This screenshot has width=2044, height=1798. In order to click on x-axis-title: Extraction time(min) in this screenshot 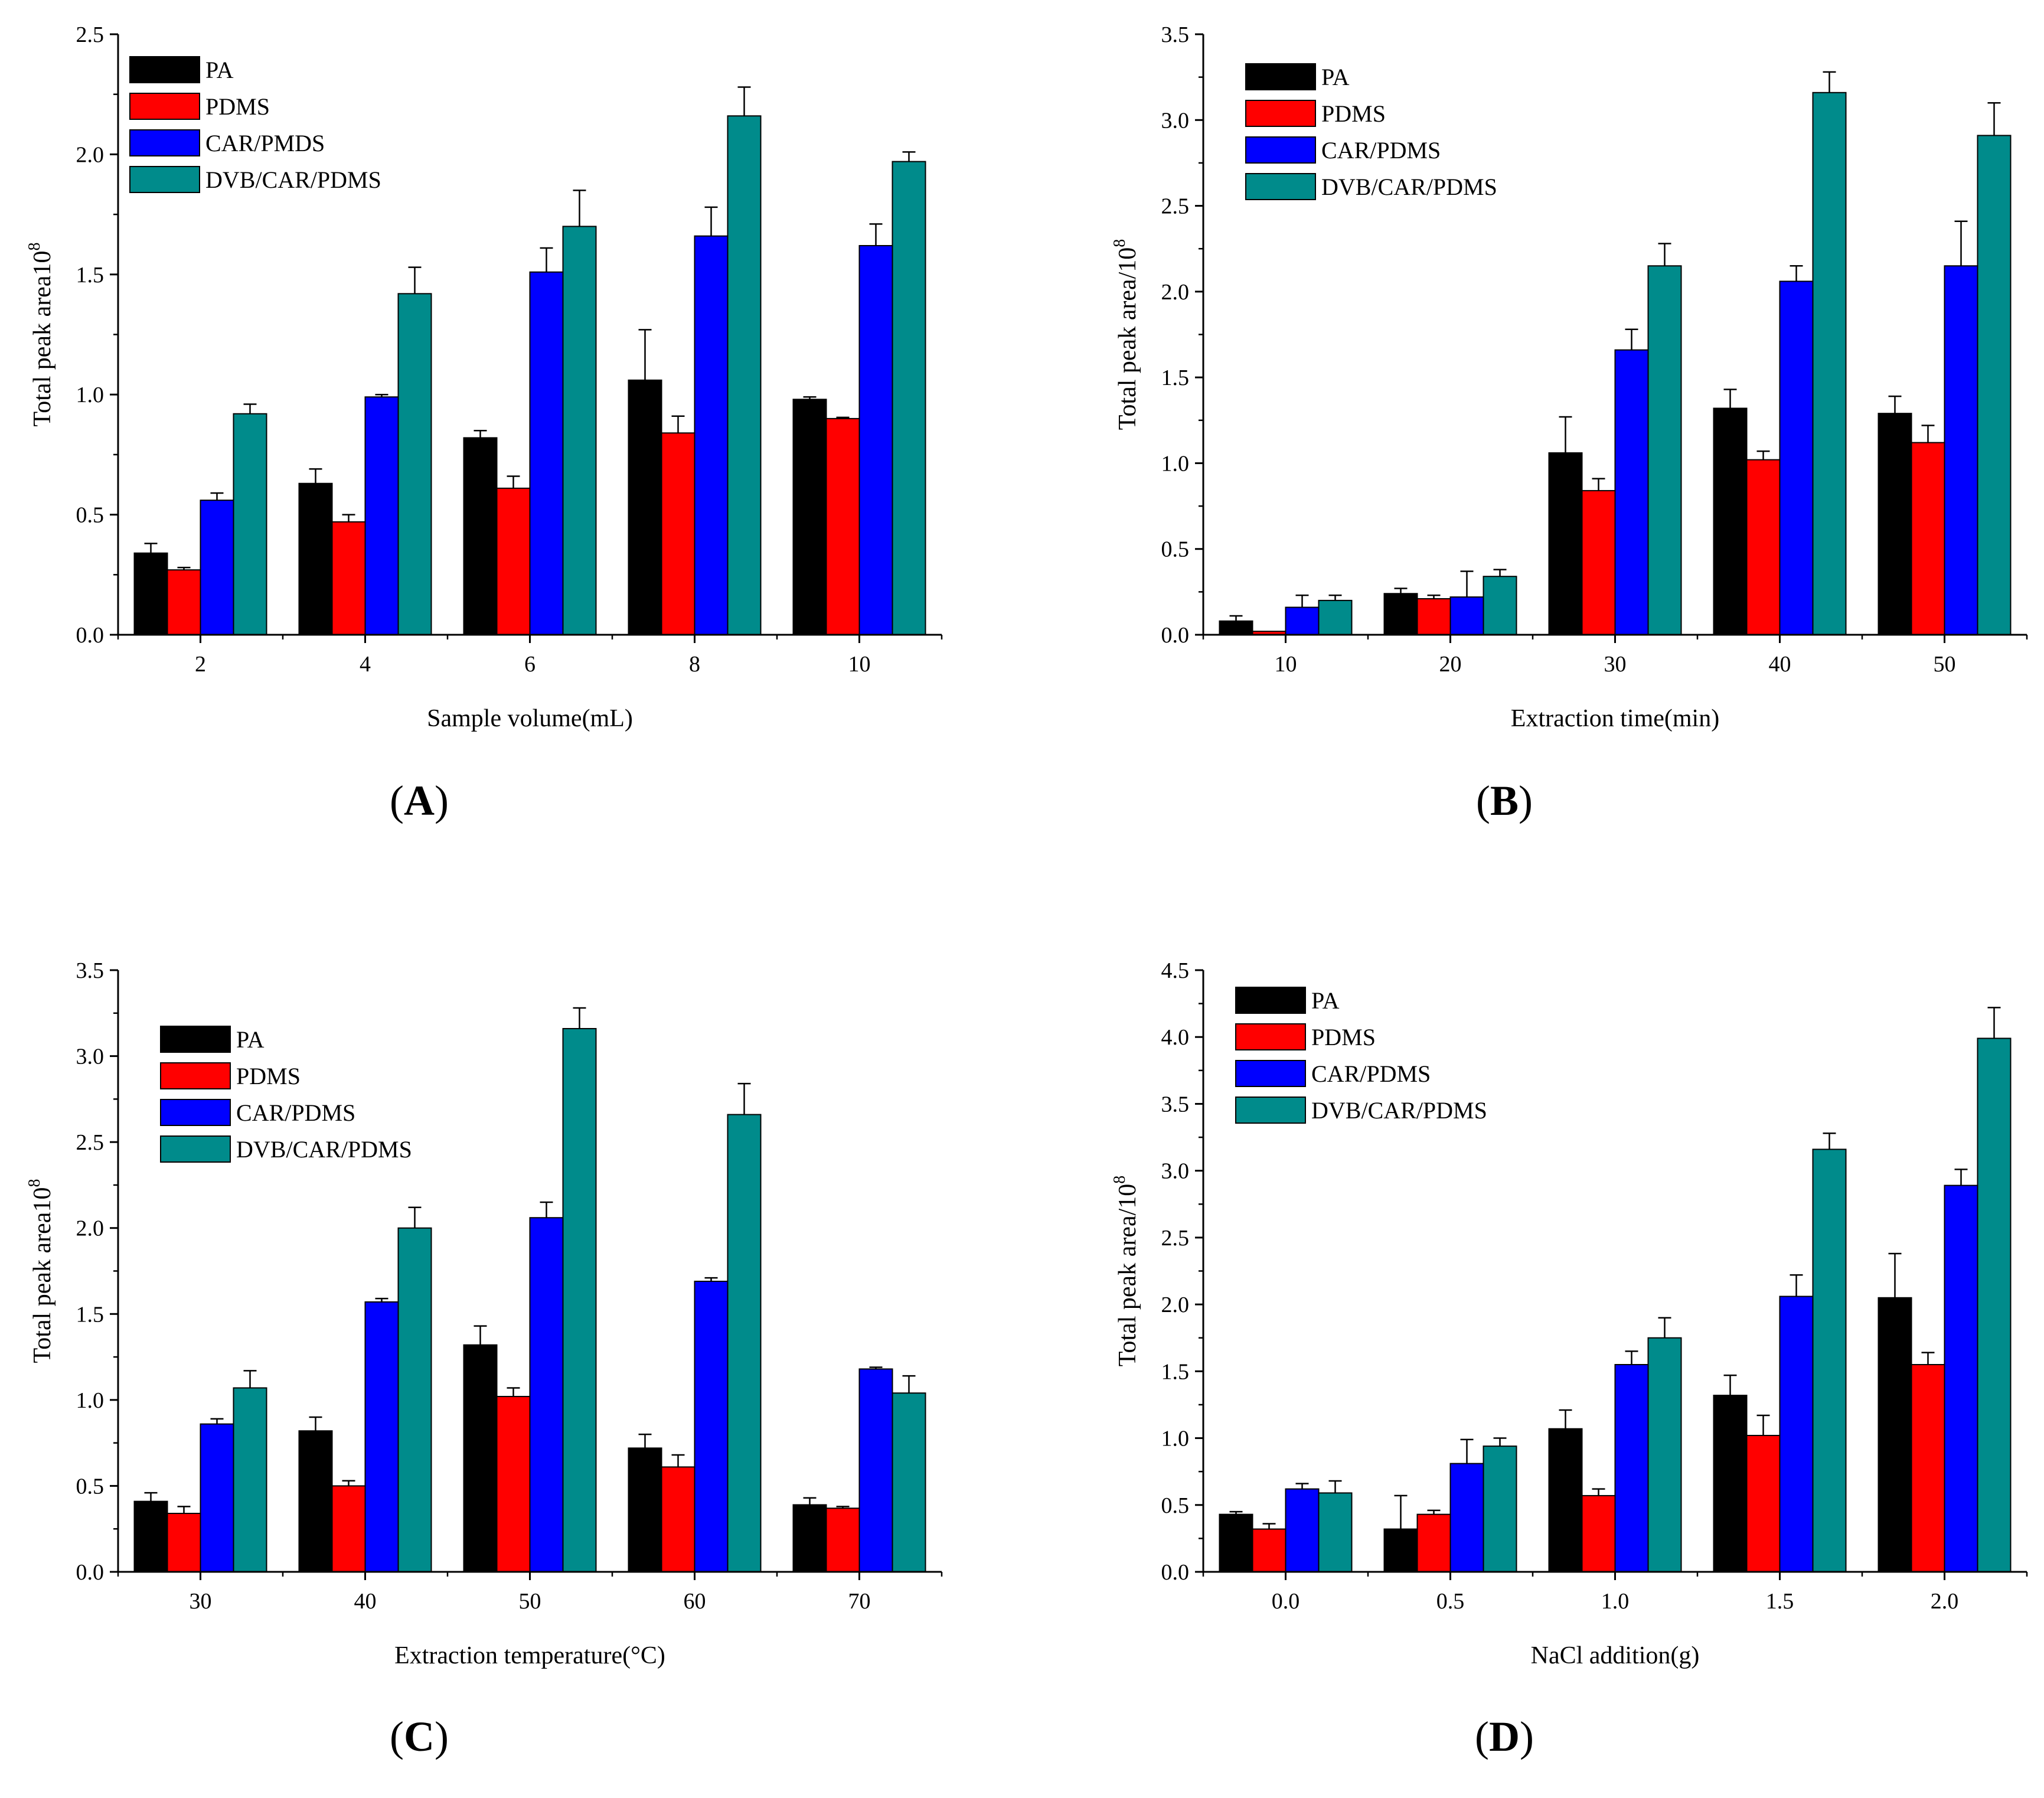, I will do `click(1615, 718)`.